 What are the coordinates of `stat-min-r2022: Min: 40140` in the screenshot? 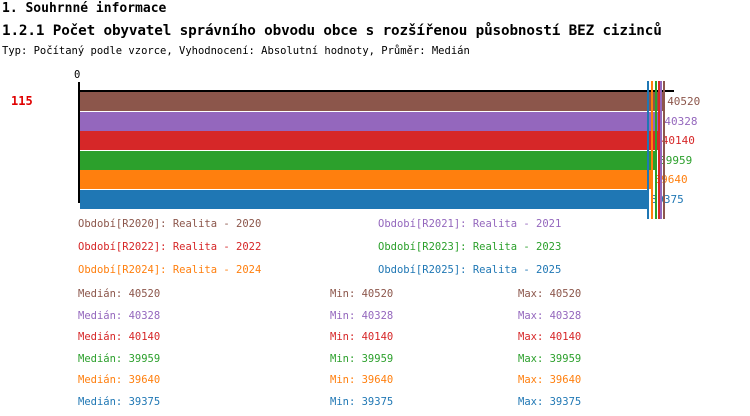 It's located at (362, 337).